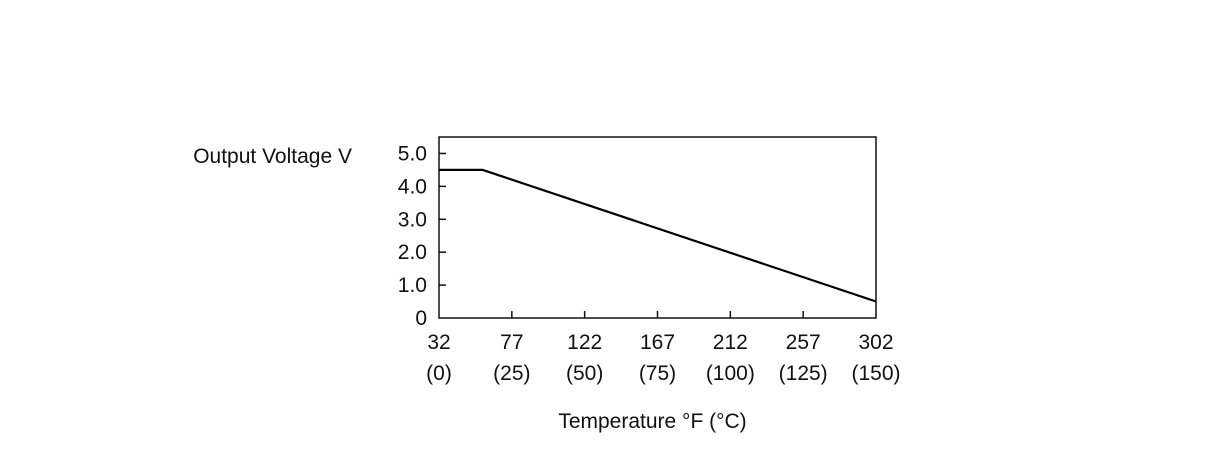 The image size is (1210, 474). Describe the element at coordinates (657, 342) in the screenshot. I see `x-tick-label-fahrenheit: 167` at that location.